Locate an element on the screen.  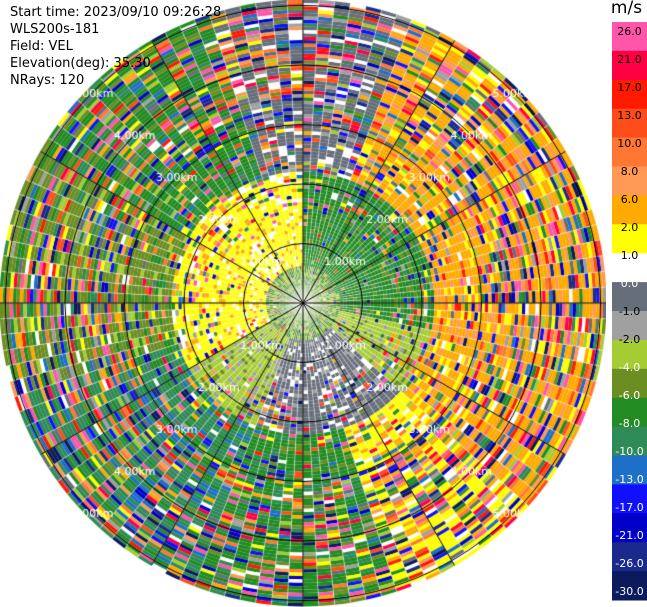
colorbar-tick-label: -10.0 is located at coordinates (629, 451).